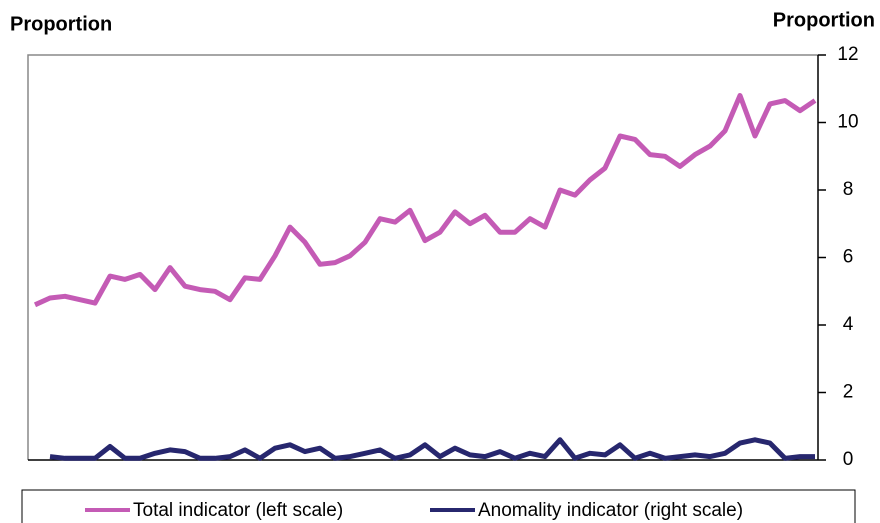 The width and height of the screenshot is (880, 523). Describe the element at coordinates (432, 449) in the screenshot. I see `line-series` at that location.